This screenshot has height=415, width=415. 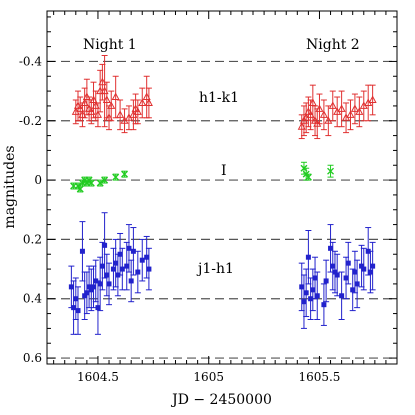 What do you see at coordinates (32, 358) in the screenshot?
I see `y-tick-label: 0.6` at bounding box center [32, 358].